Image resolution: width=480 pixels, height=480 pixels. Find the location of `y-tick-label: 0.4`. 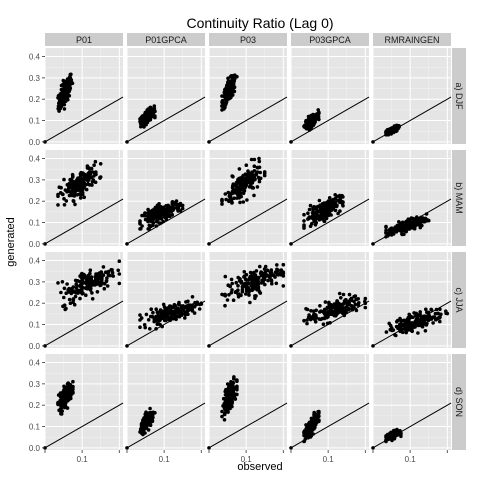

y-tick-label: 0.4 is located at coordinates (35, 363).